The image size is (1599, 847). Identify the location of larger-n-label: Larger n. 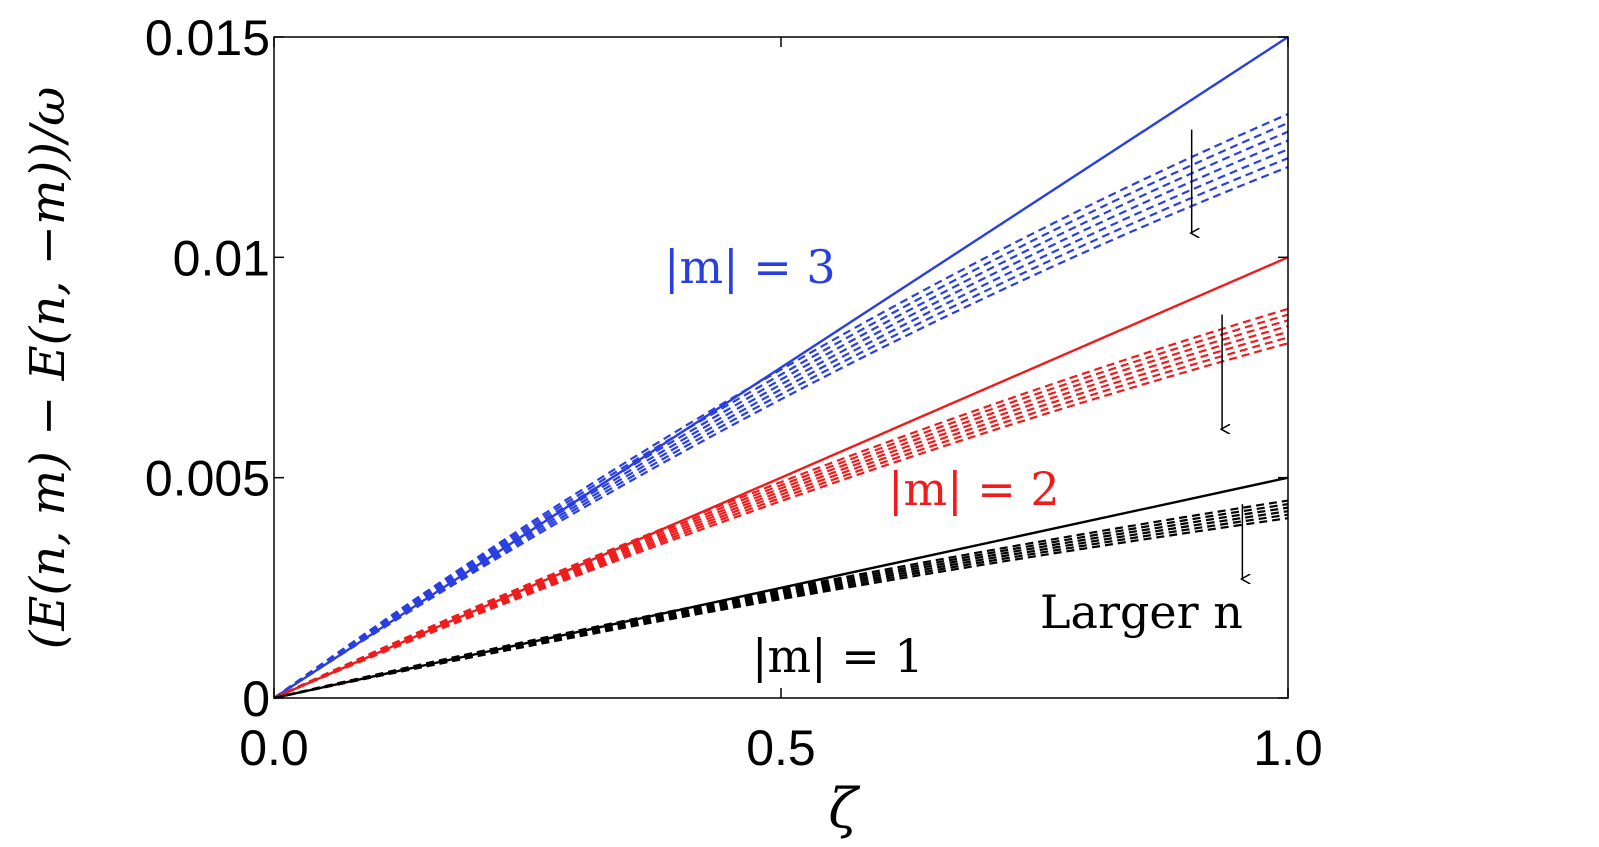
(1141, 612).